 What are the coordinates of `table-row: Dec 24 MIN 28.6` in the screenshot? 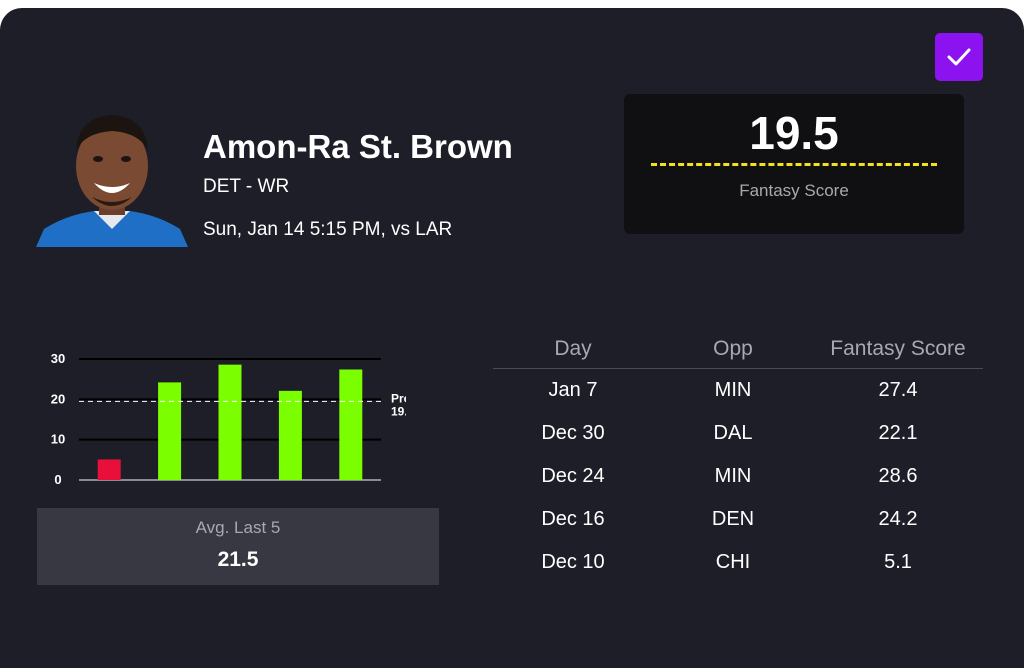 It's located at (738, 476).